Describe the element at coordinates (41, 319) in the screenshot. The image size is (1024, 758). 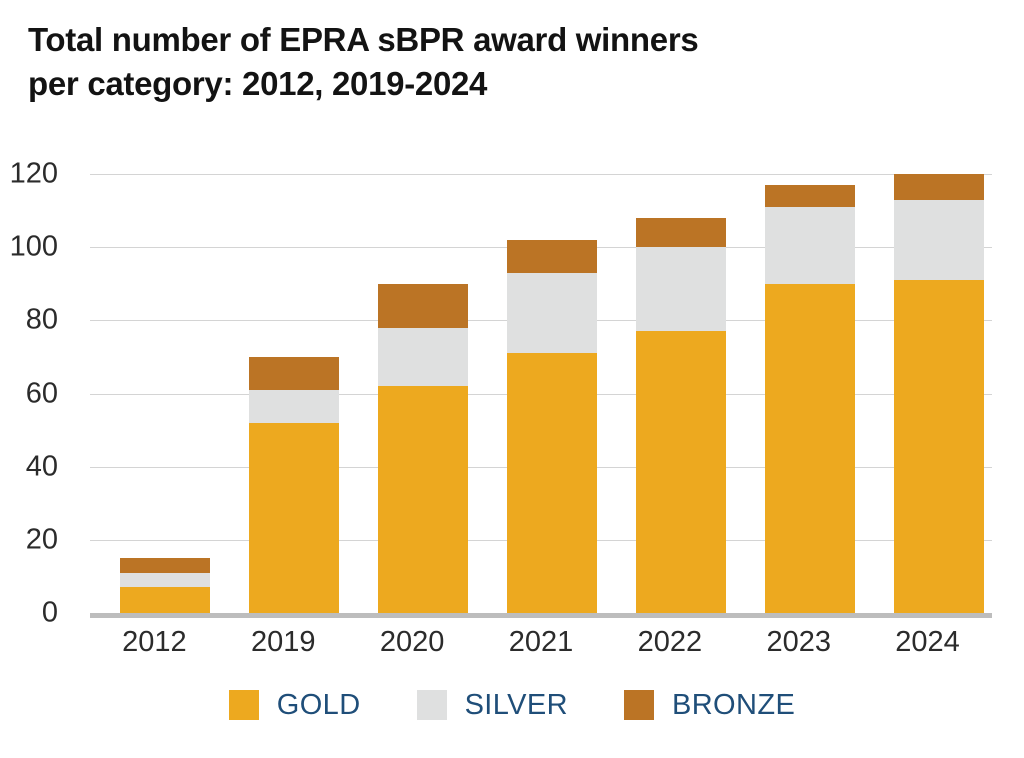
I see `y-axis-tick-label: 80` at that location.